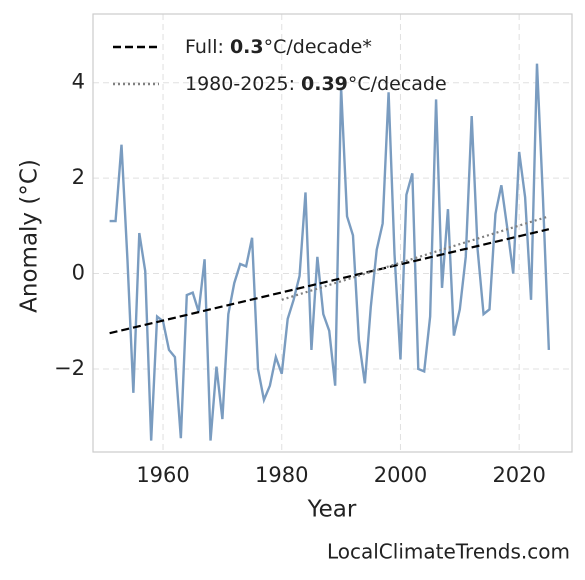 This screenshot has height=580, width=585. What do you see at coordinates (30, 236) in the screenshot?
I see `y-axis-label: Anomaly (°C)` at bounding box center [30, 236].